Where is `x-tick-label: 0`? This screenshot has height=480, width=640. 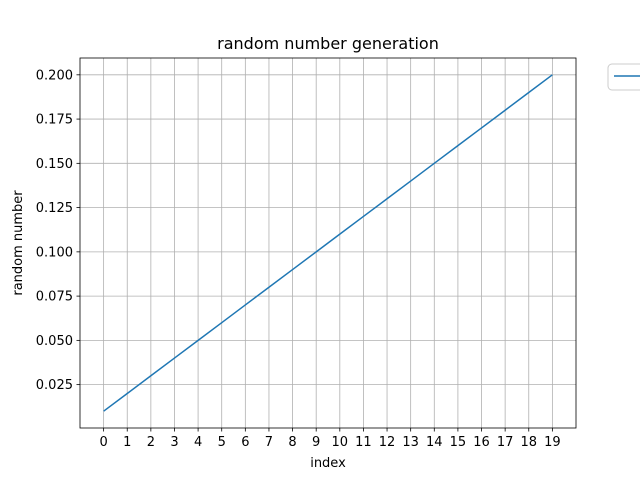
x-tick-label: 0 is located at coordinates (103, 442).